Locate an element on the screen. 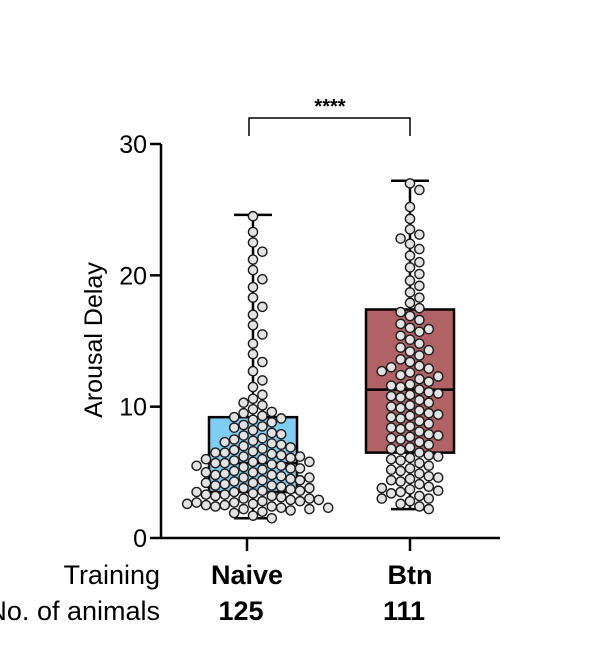 Image resolution: width=595 pixels, height=654 pixels. animals-row-label: No. of animals is located at coordinates (80, 611).